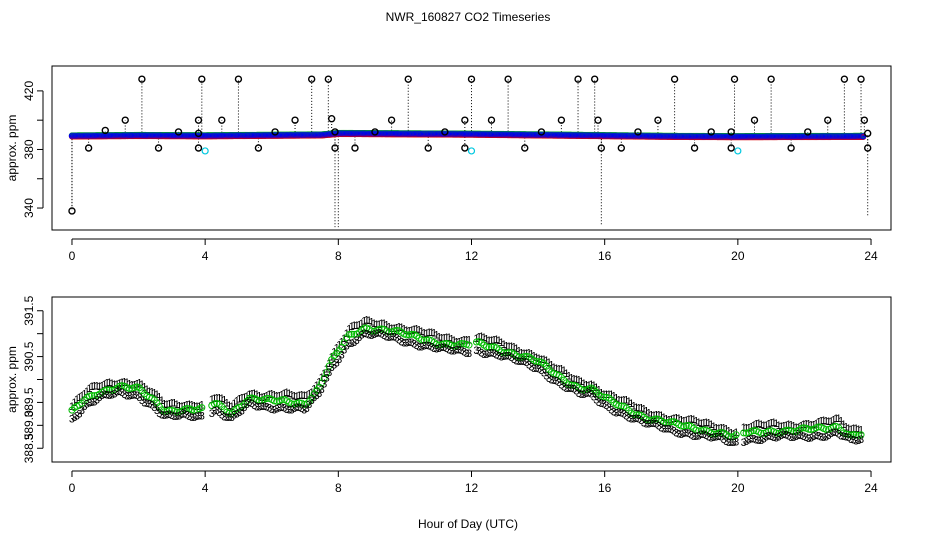 This screenshot has height=540, width=936. I want to click on x-tick-label: 4, so click(205, 256).